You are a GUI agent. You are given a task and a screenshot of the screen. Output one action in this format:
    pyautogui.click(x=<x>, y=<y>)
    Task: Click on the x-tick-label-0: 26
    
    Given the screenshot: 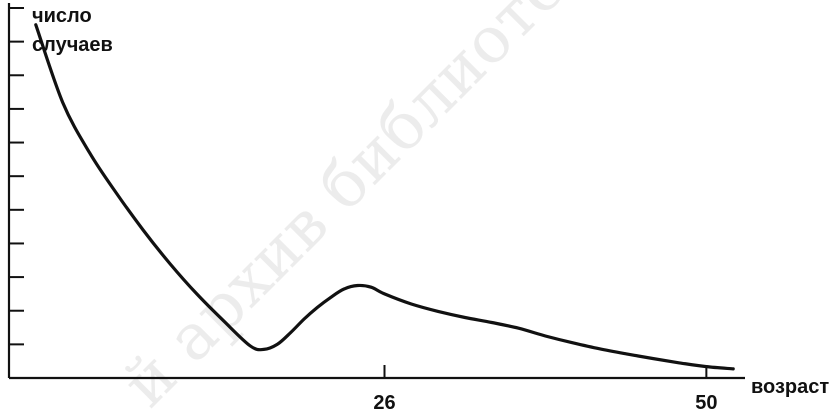 What is the action you would take?
    pyautogui.click(x=384, y=403)
    